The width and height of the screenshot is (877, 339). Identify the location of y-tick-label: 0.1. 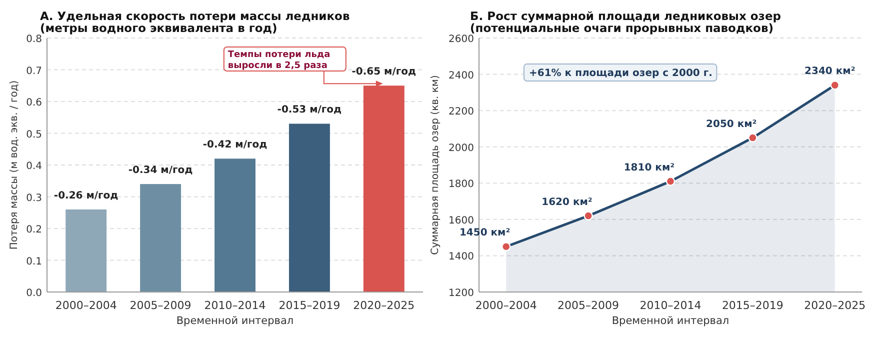
(34, 262).